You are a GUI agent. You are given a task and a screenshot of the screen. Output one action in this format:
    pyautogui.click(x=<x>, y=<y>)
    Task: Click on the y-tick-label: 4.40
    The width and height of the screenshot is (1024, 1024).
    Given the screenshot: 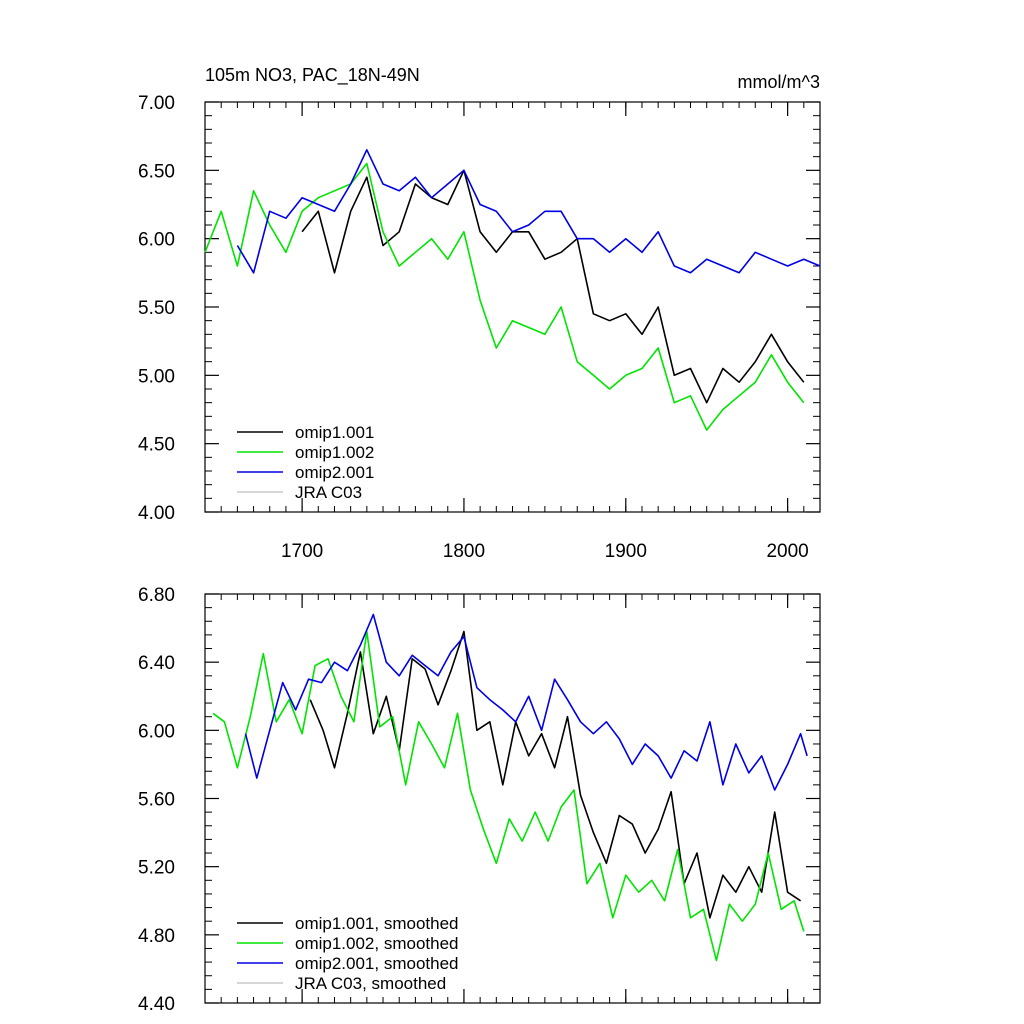 What is the action you would take?
    pyautogui.click(x=156, y=1004)
    